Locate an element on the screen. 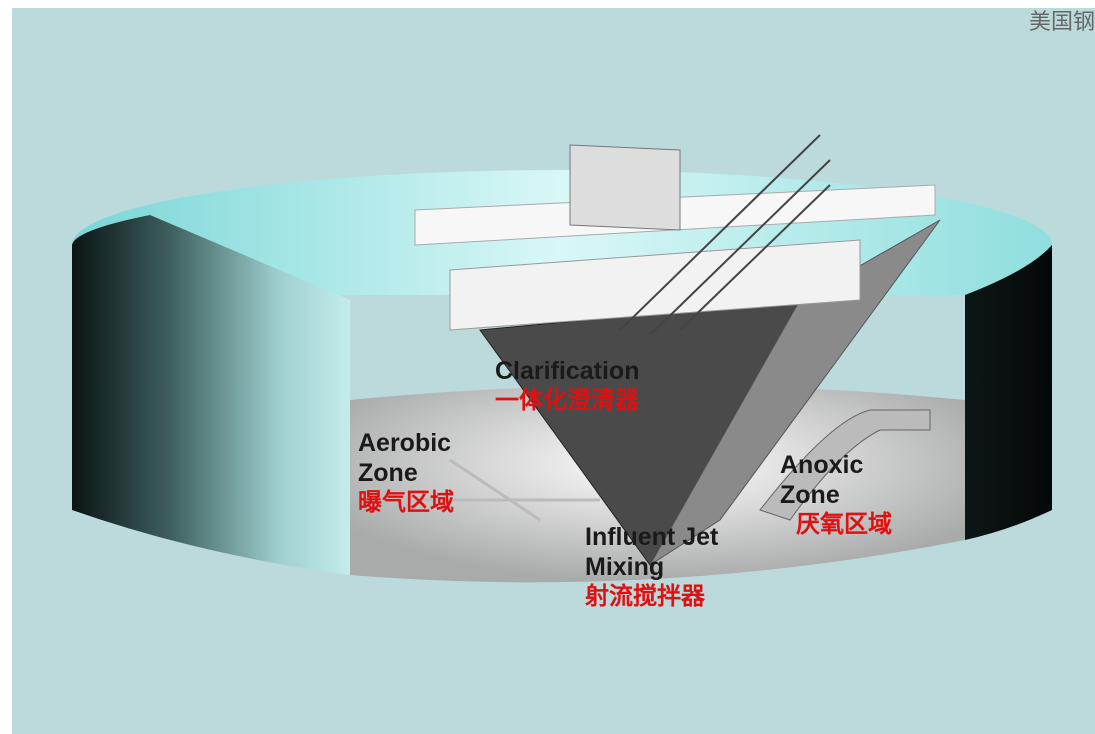  watermark: 美国钢 is located at coordinates (1061, 21).